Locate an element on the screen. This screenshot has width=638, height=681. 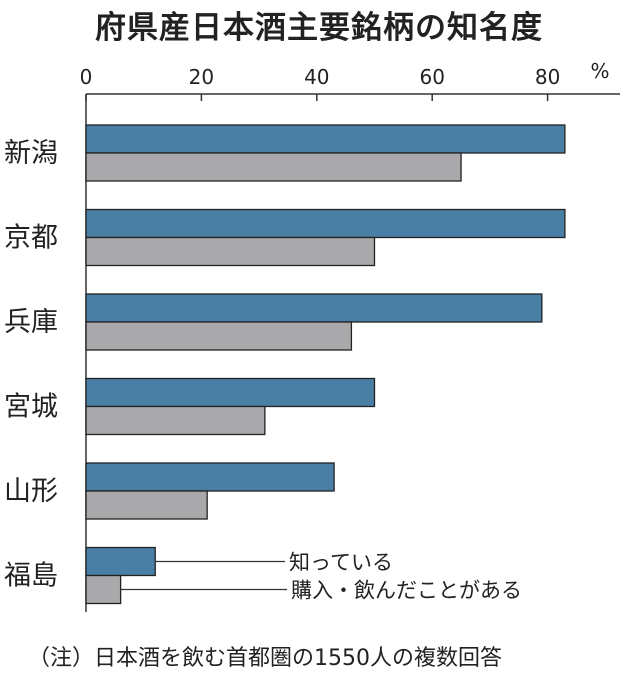
category-label: 新潟 is located at coordinates (31, 153).